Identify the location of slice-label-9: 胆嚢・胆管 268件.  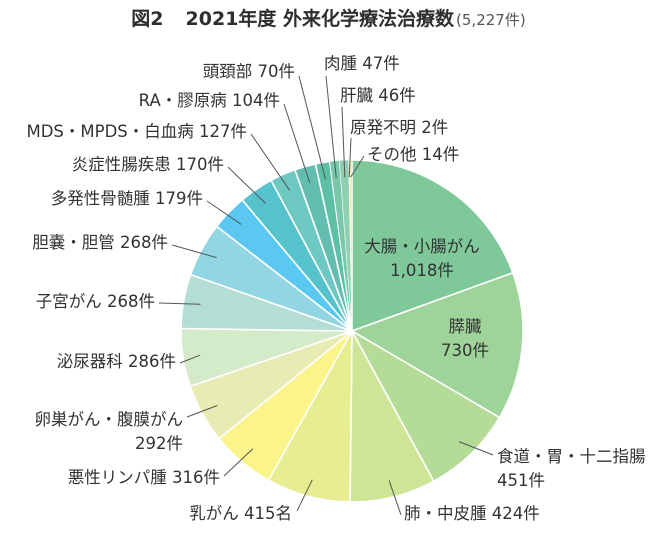
(100, 242).